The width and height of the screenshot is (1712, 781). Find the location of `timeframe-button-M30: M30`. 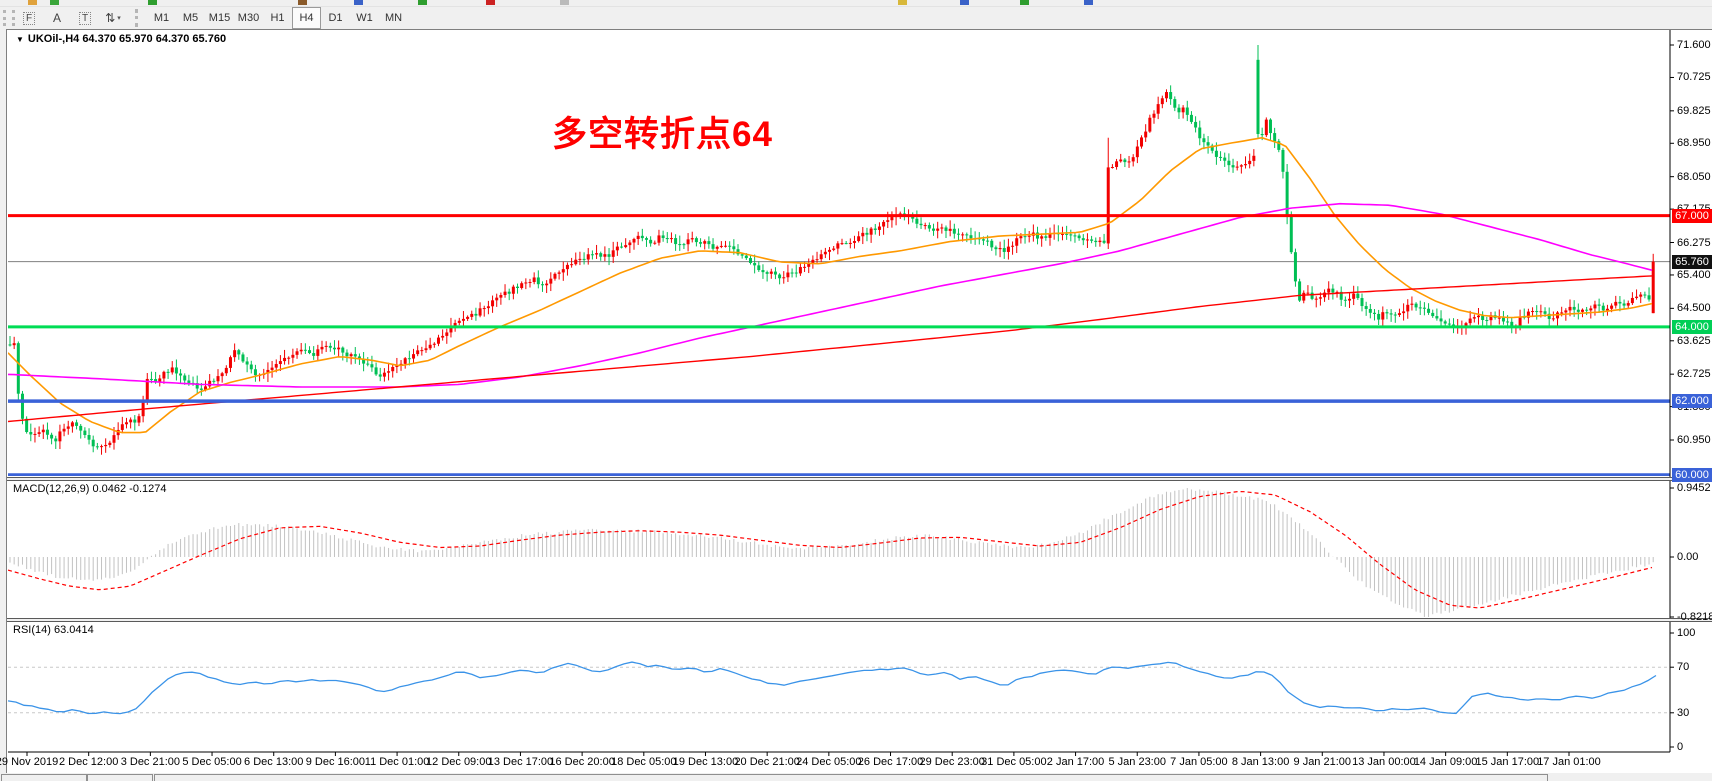

timeframe-button-M30: M30 is located at coordinates (248, 18).